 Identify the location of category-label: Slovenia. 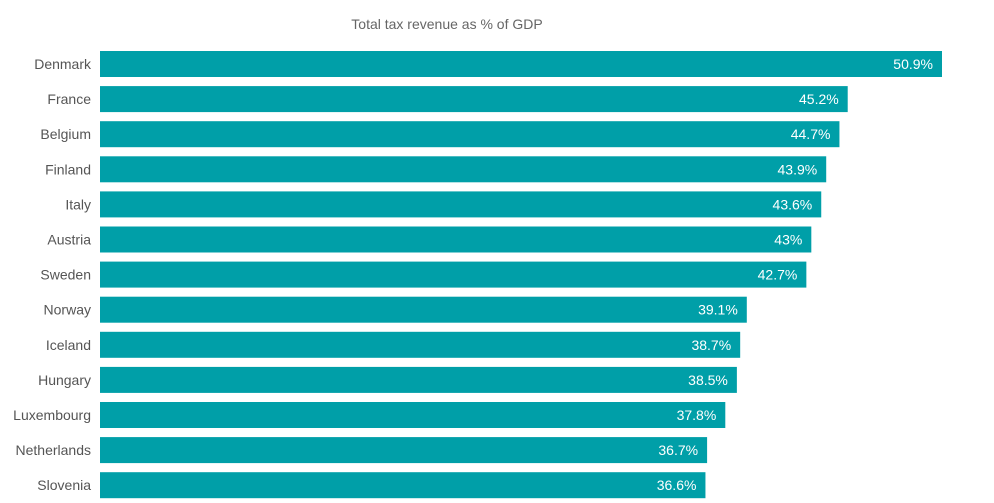
(64, 485).